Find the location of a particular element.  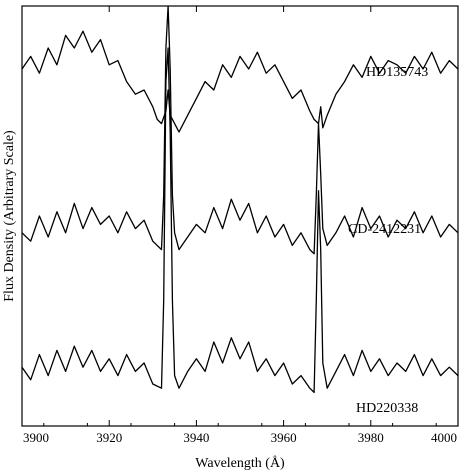

x-axis-title: Wavelength (Å) is located at coordinates (240, 463).